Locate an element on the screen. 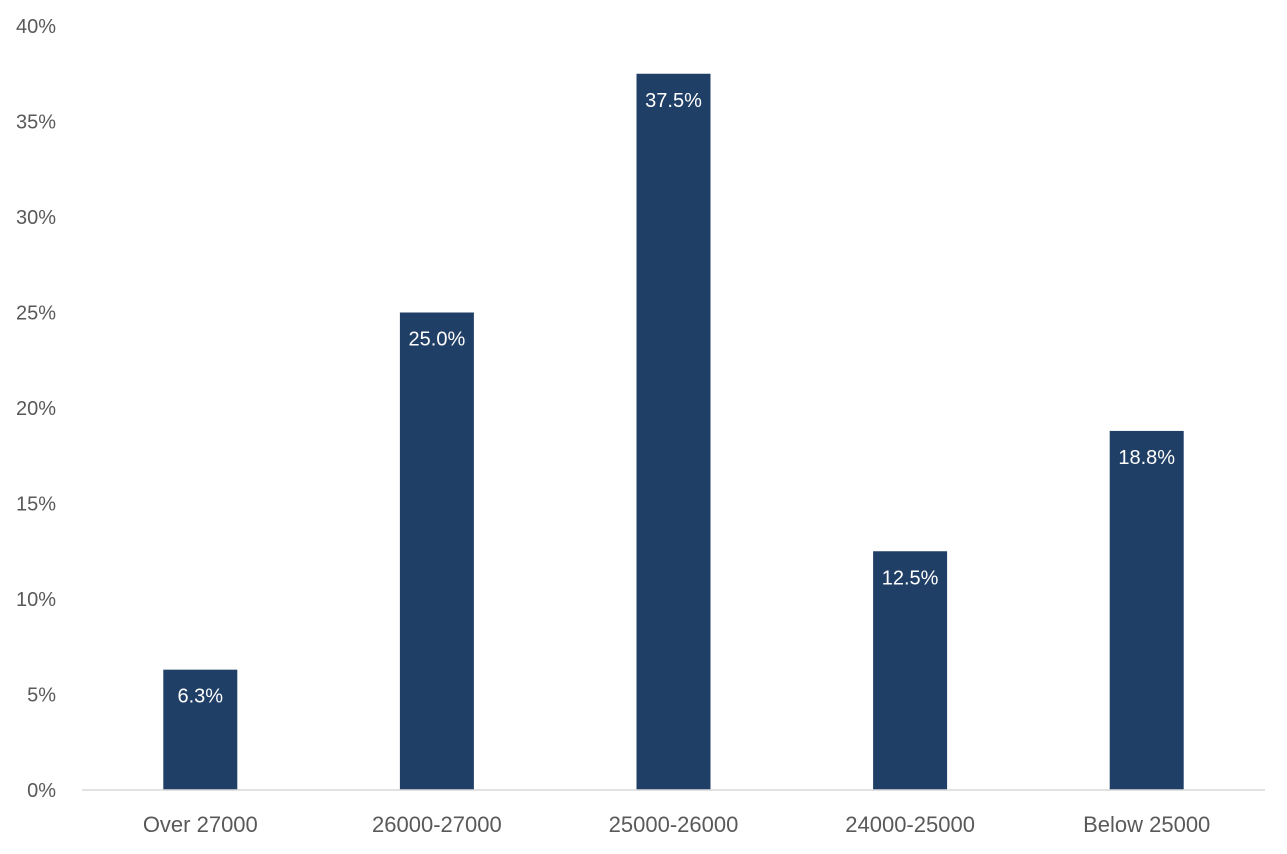 This screenshot has height=854, width=1287. y-axis-ticks: 0% 5% 10% 15% 20% 25% 30% 35% 40% is located at coordinates (36, 409).